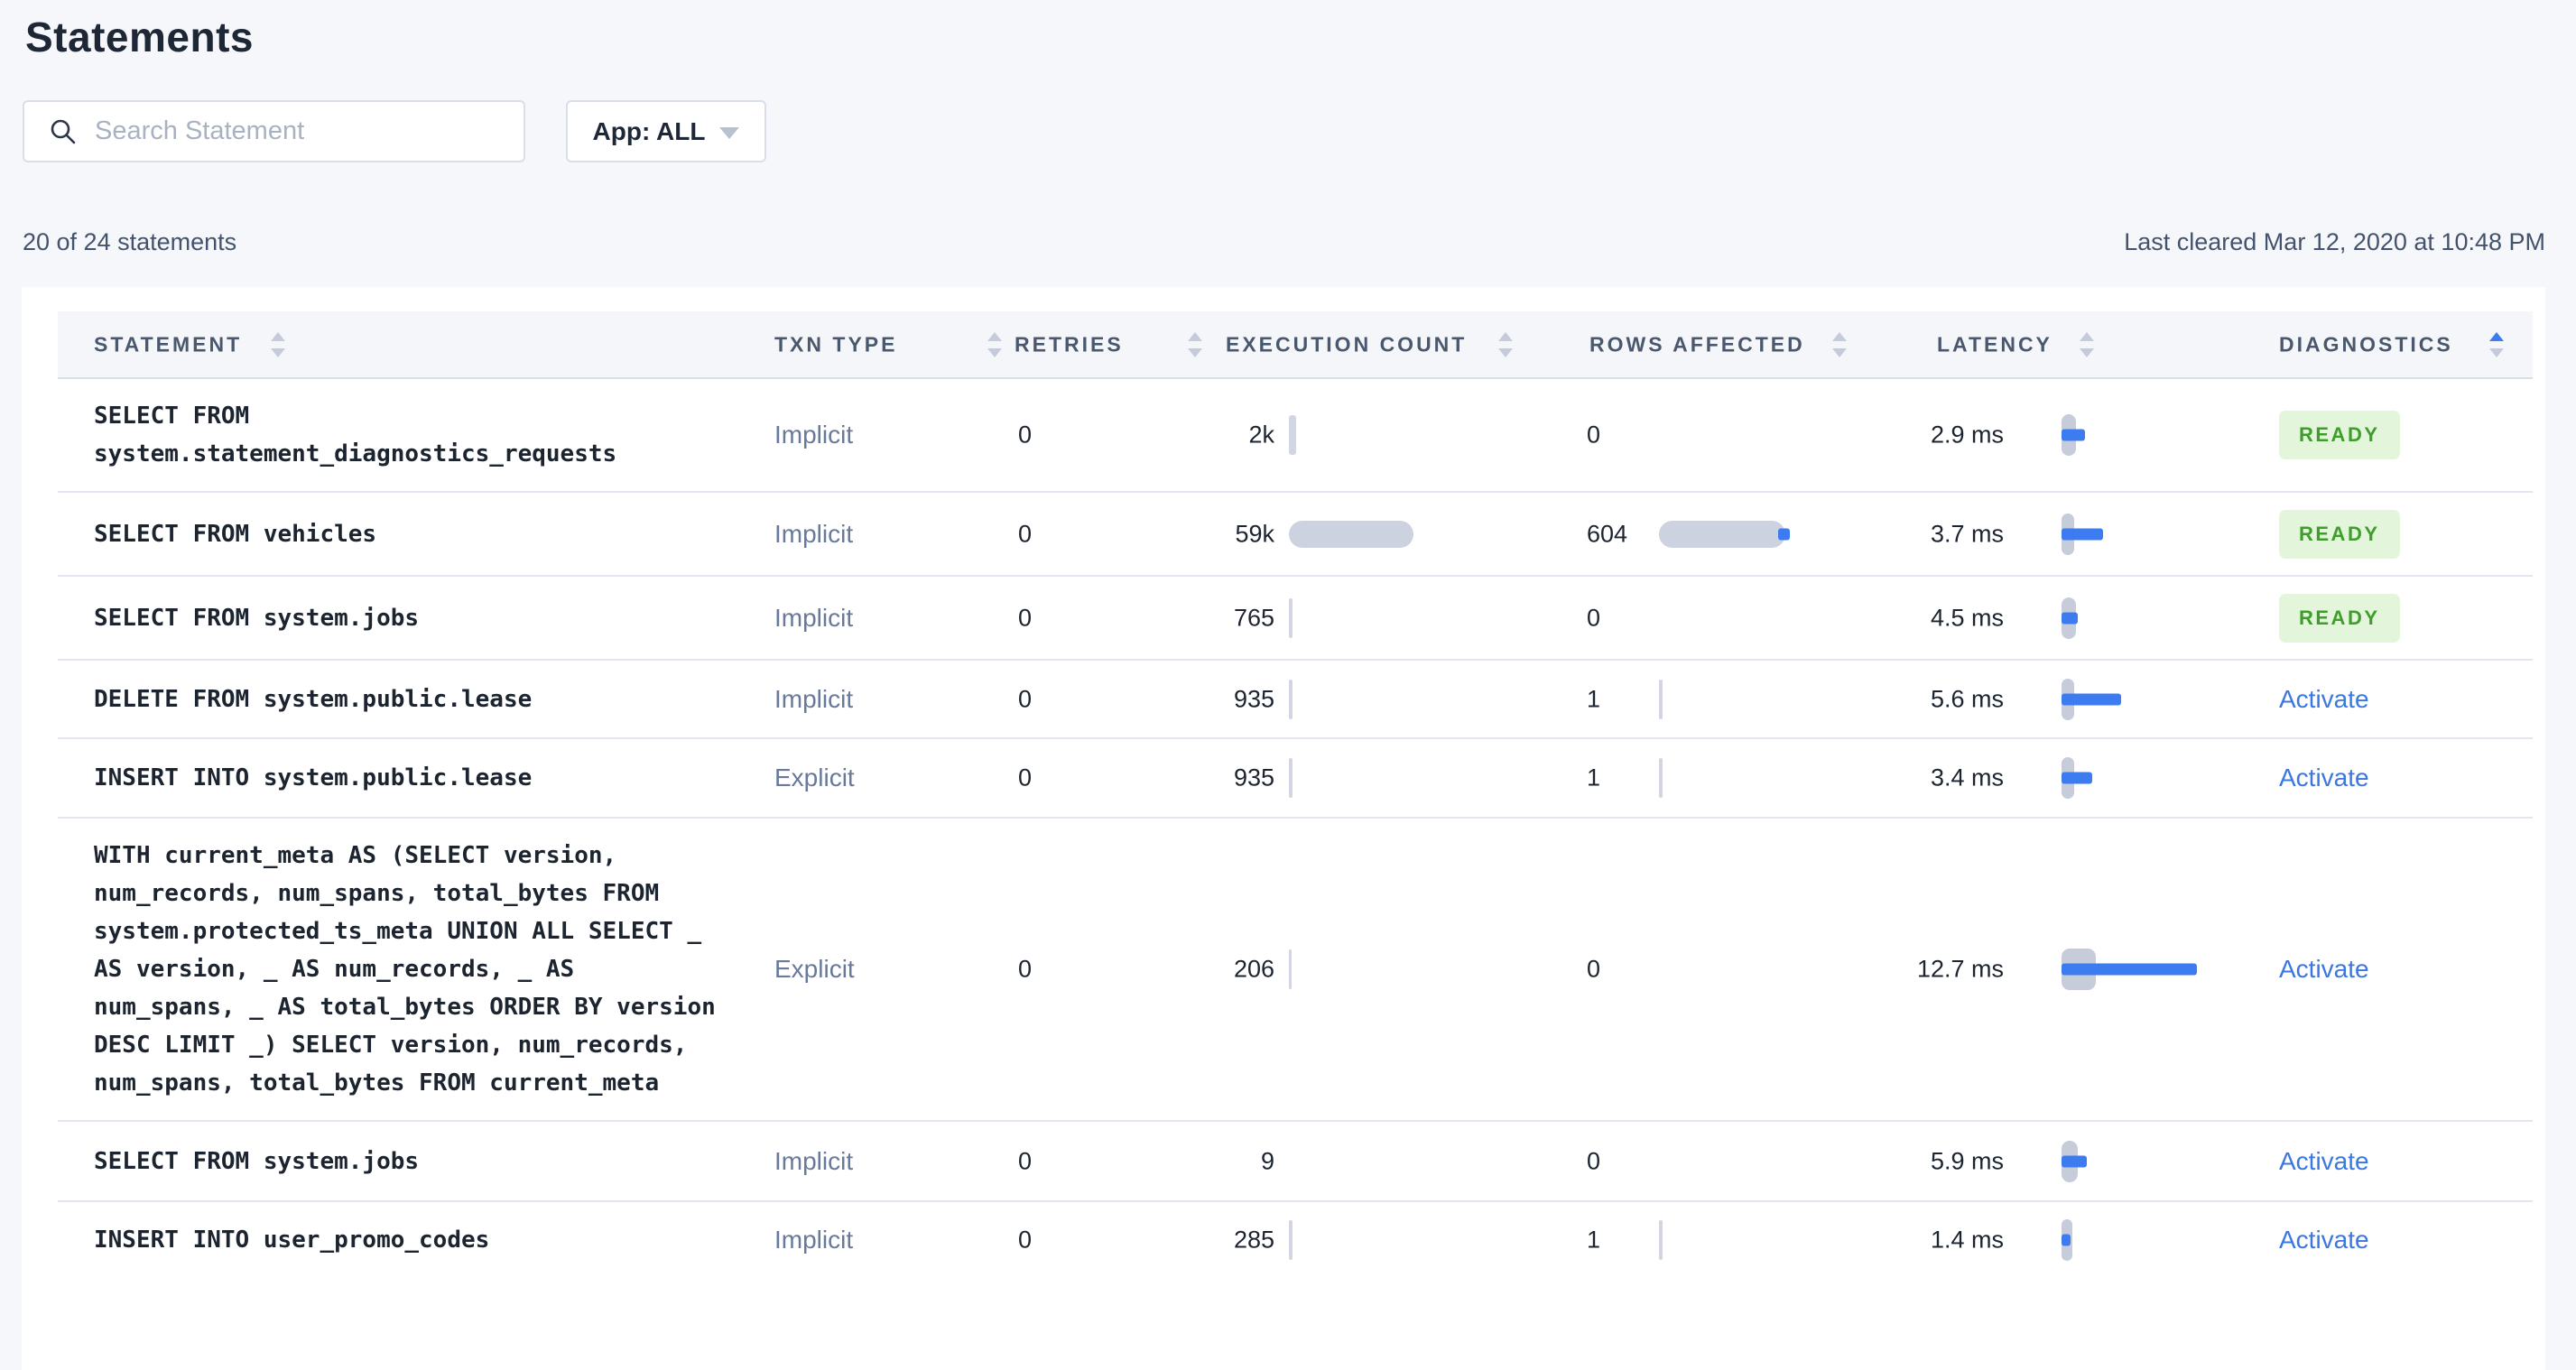 This screenshot has height=1370, width=2576. I want to click on search-icon, so click(63, 131).